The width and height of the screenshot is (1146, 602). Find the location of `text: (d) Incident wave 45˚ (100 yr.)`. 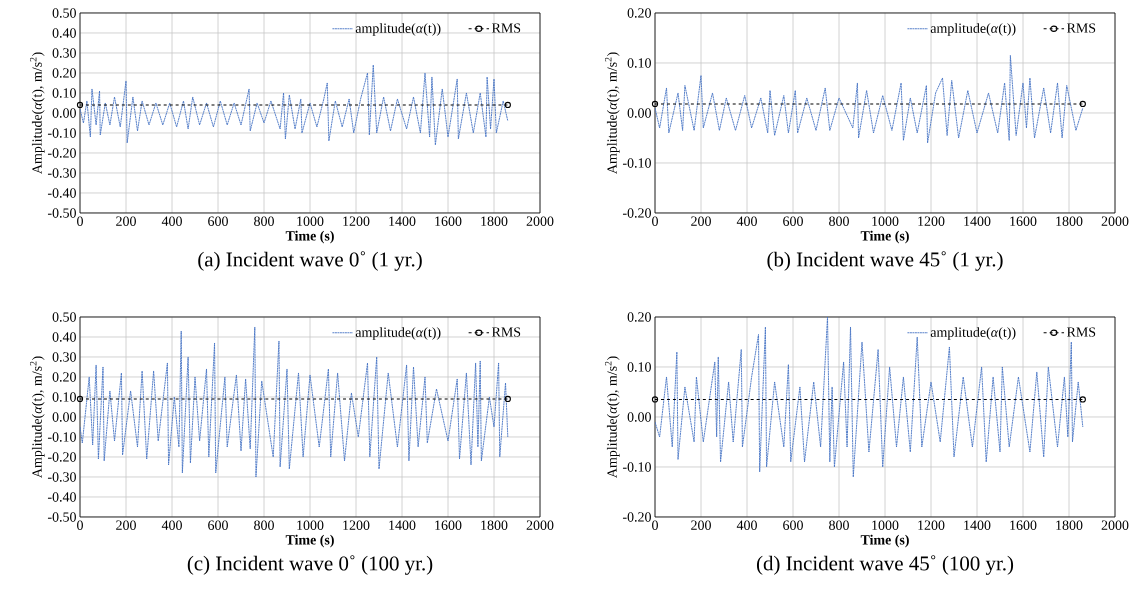

text: (d) Incident wave 45˚ (100 yr.) is located at coordinates (885, 565).